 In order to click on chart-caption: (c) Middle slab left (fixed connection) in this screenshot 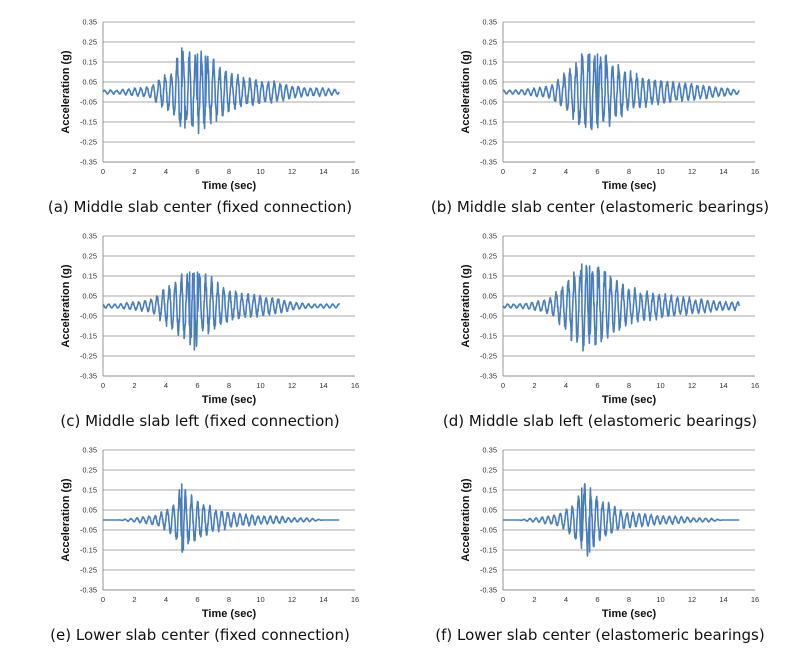, I will do `click(200, 421)`.